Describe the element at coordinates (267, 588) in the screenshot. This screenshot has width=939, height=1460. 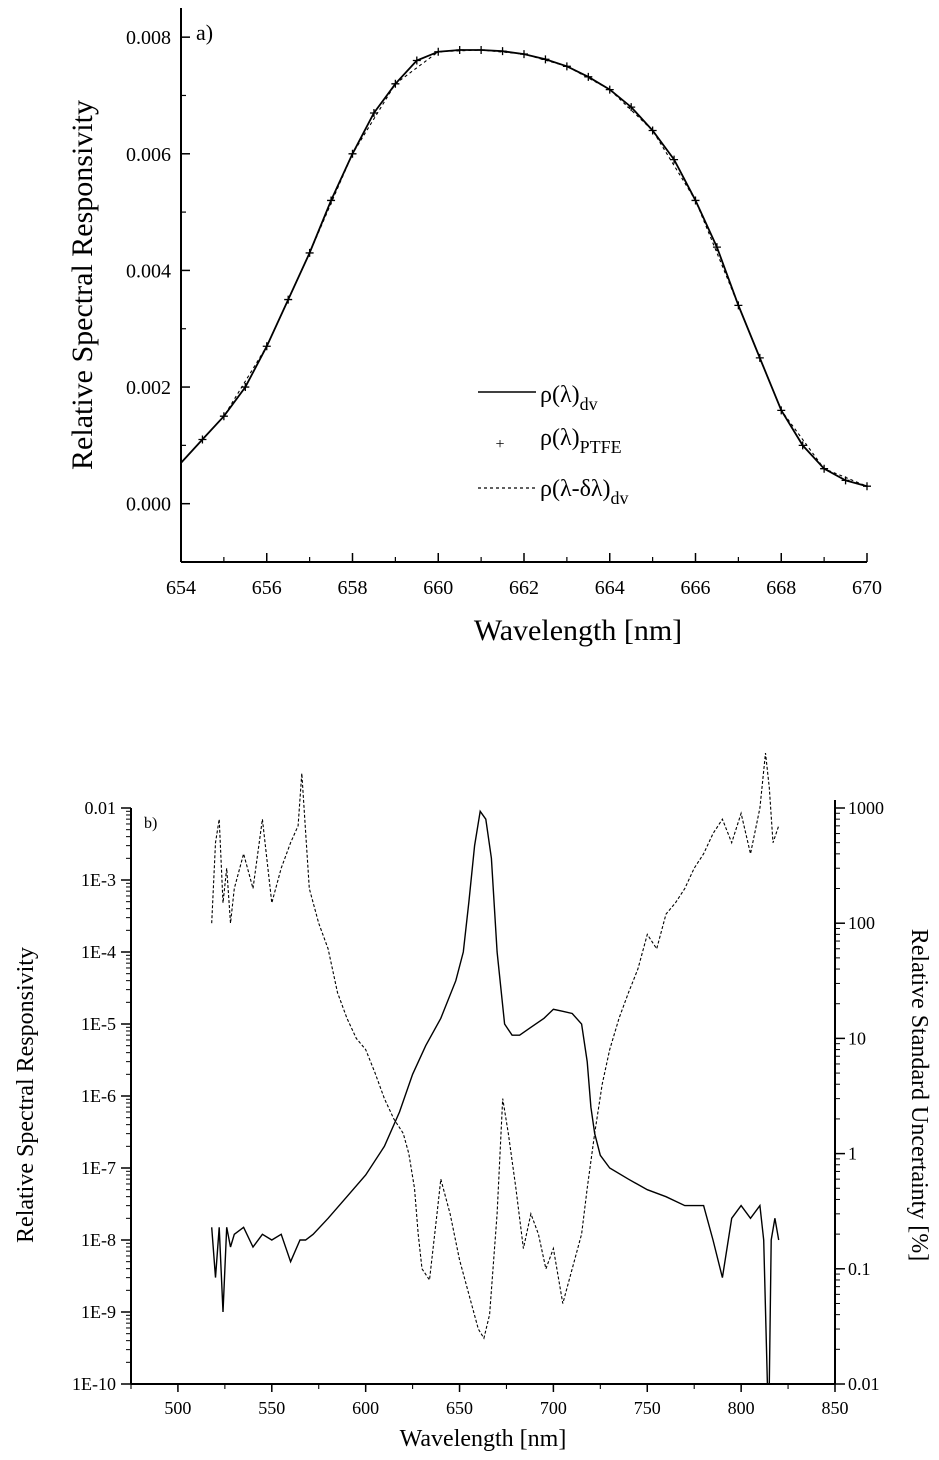
I see `panel-a-x-tick-label: 656` at that location.